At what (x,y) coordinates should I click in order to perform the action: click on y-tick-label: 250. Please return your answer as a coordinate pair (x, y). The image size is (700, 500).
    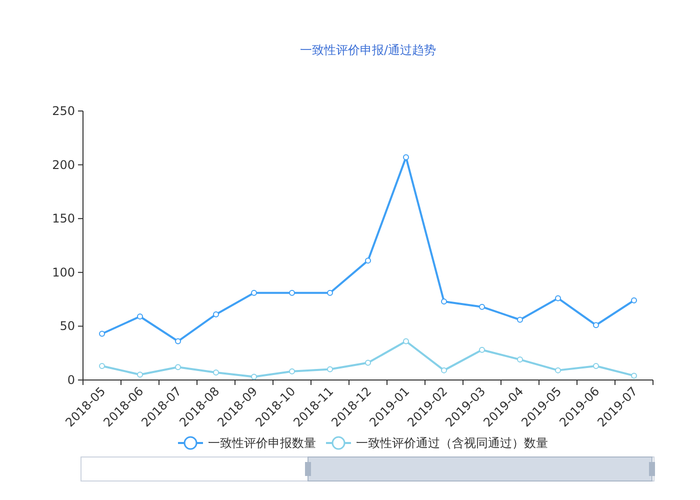
    Looking at the image, I should click on (63, 111).